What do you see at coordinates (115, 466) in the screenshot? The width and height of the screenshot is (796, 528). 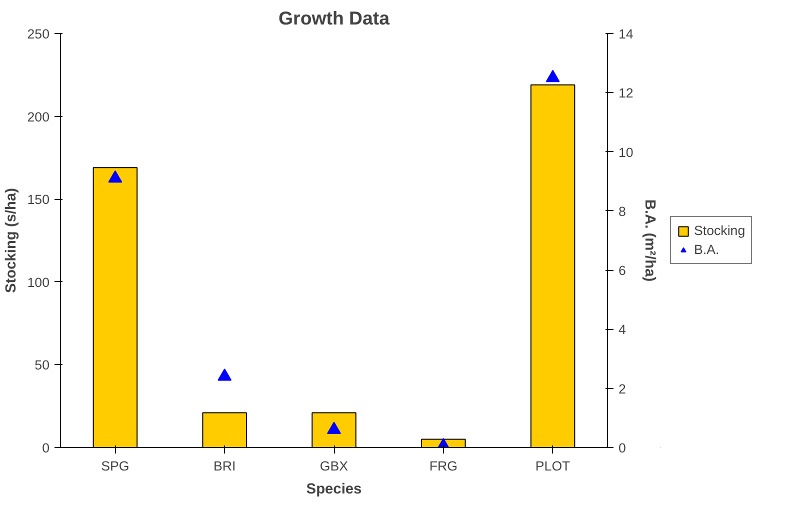 I see `x-tick-label: SPG` at bounding box center [115, 466].